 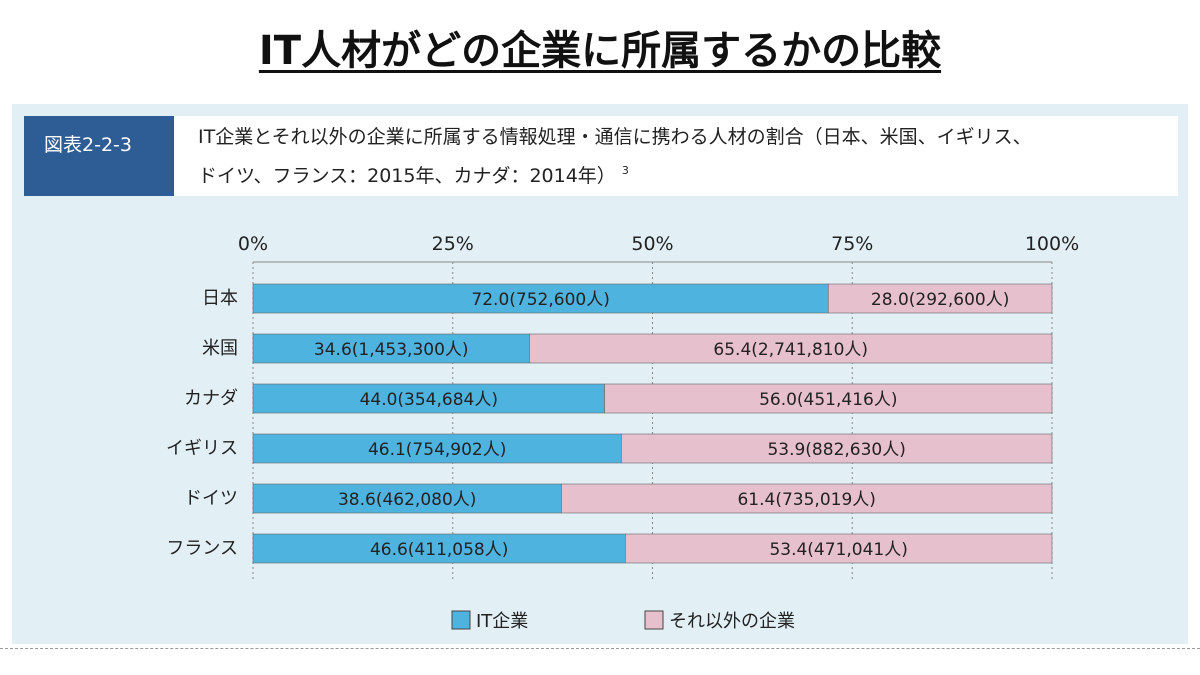 I want to click on bar-data-label: 72.0(752,600人), so click(x=540, y=300).